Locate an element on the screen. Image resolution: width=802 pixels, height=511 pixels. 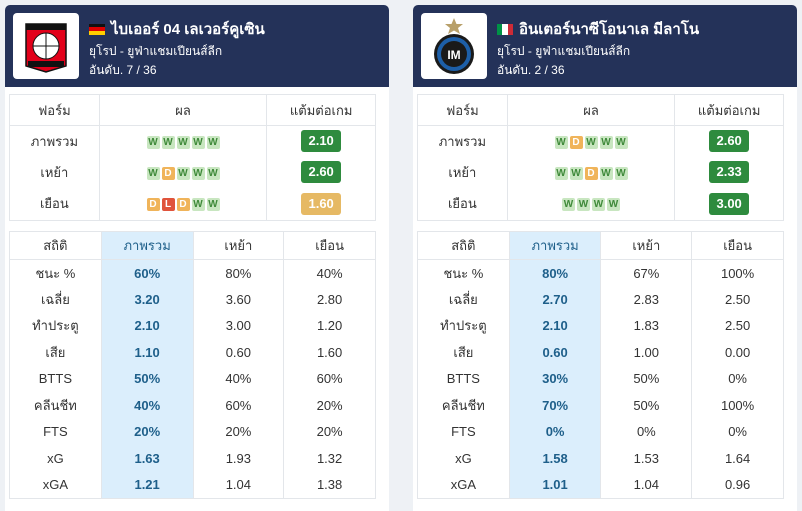
team-logo is located at coordinates (46, 46).